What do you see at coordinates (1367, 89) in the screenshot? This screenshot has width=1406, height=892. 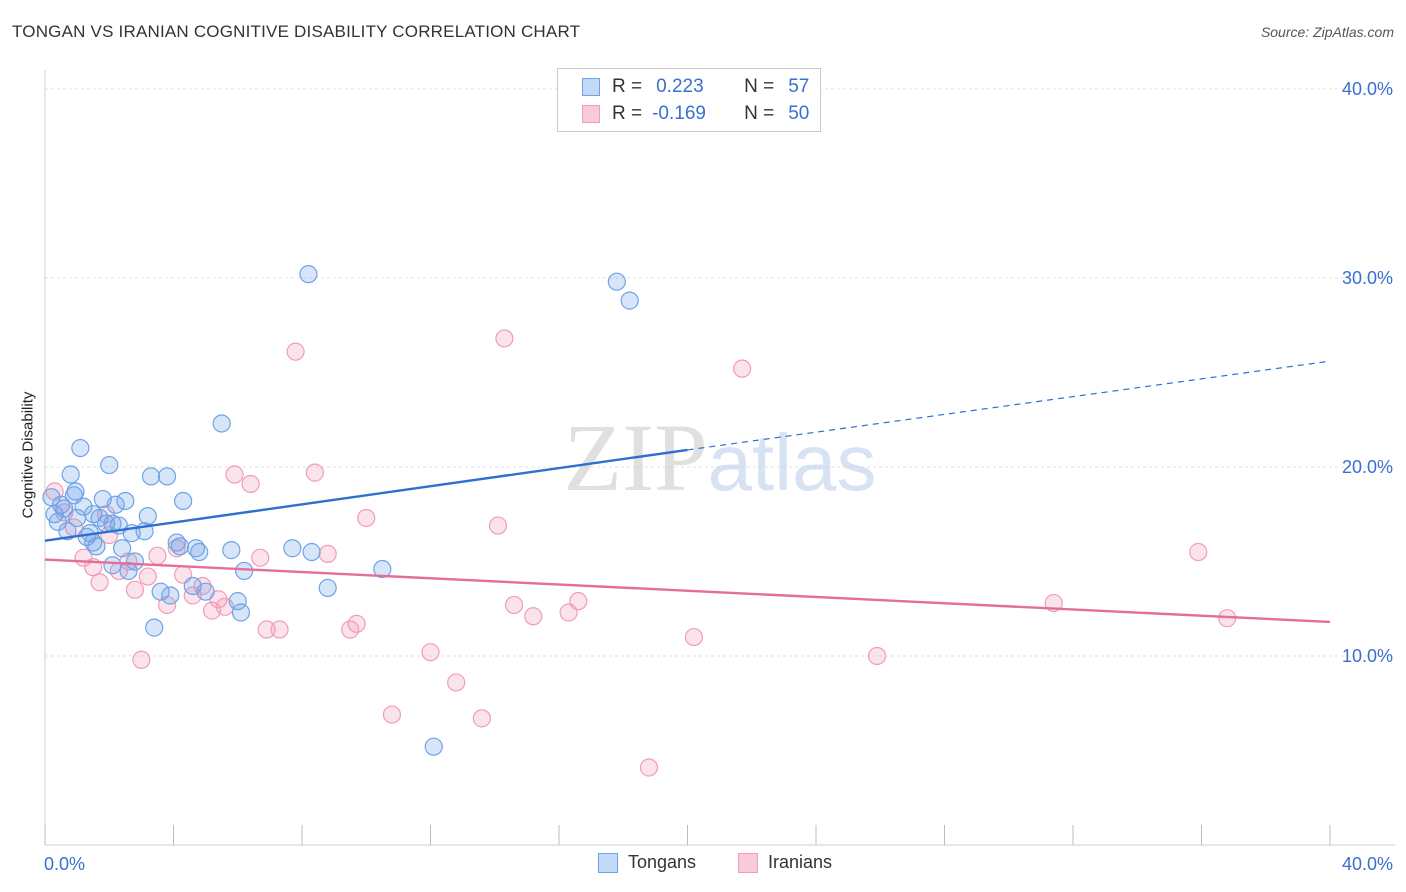 I see `y-tick-label: 40.0%` at bounding box center [1367, 89].